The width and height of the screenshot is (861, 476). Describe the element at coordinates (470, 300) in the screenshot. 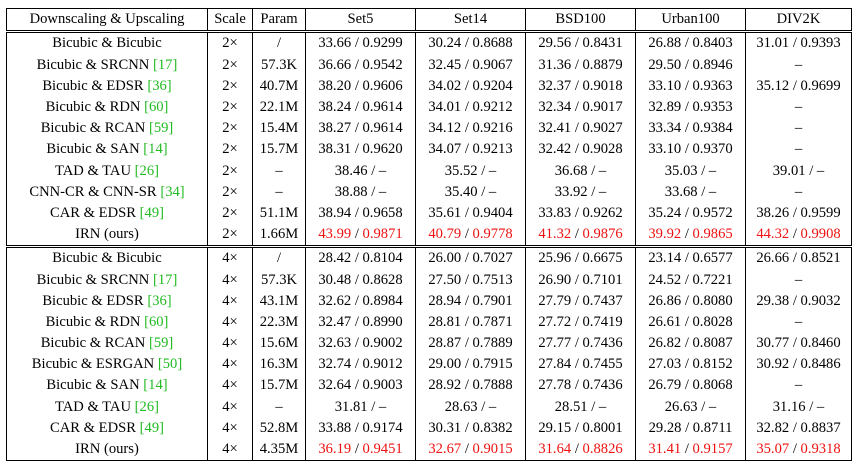

I see `metric-value: 28.94 / 0.7901` at that location.